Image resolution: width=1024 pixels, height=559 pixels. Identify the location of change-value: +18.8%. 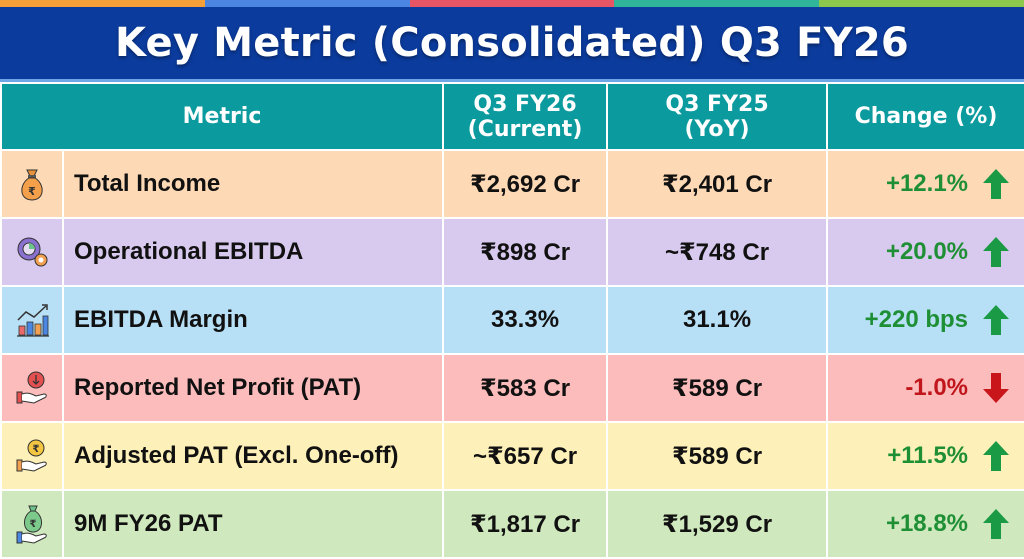
(927, 523).